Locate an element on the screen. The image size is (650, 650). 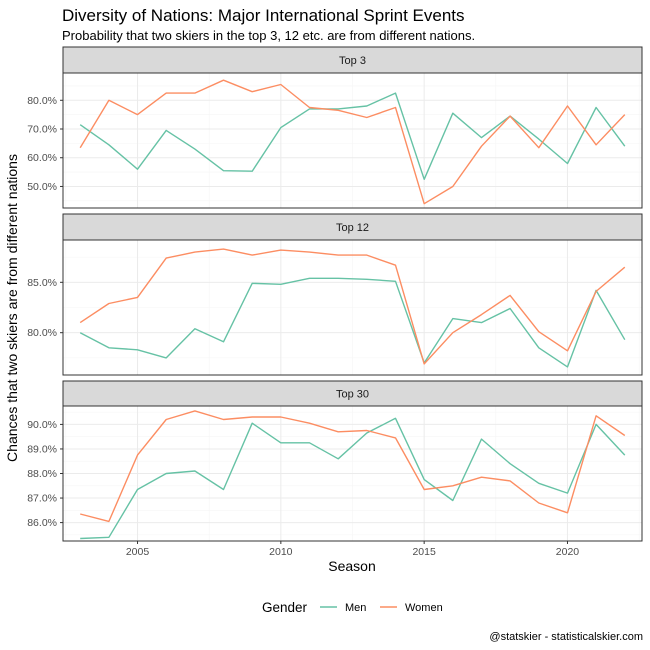
y-tick-label: 87.0% is located at coordinates (42, 499).